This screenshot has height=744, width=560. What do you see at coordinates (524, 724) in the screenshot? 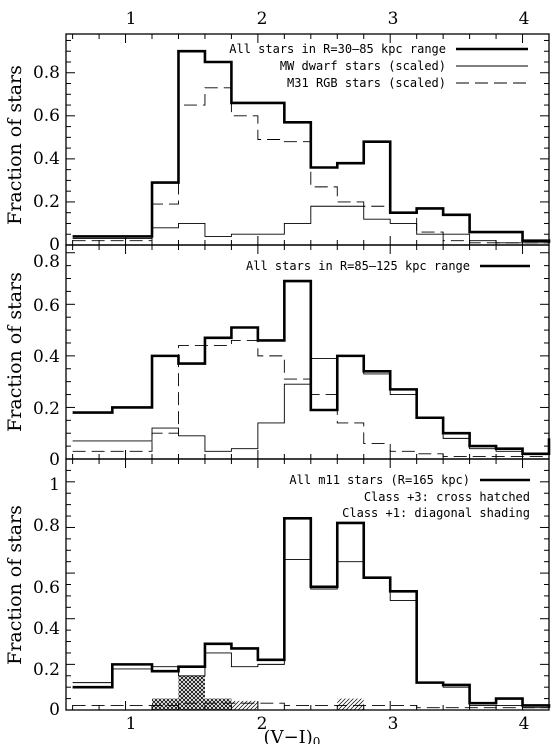
I see `bottom-x-tick-4: 4` at bounding box center [524, 724].